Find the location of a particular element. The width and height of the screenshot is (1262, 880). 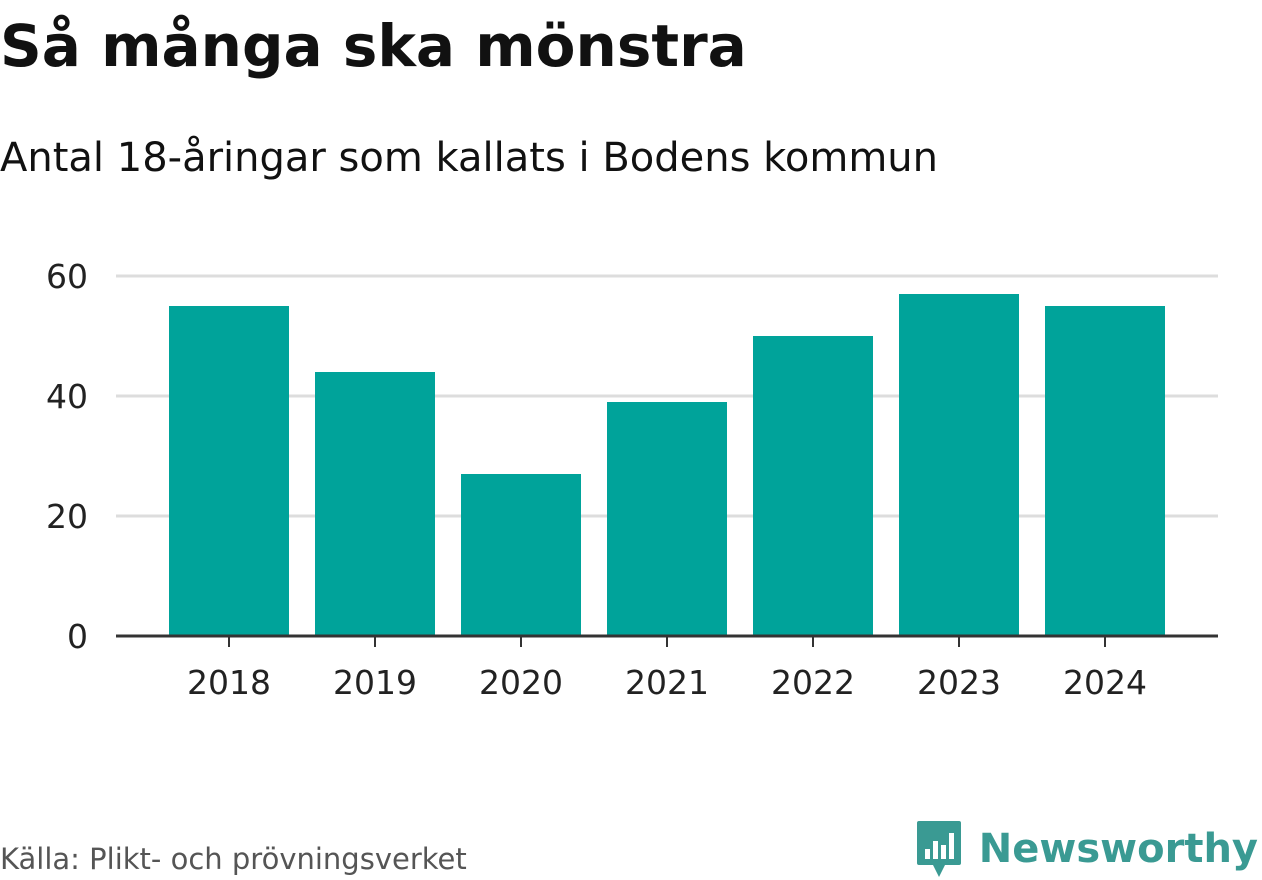

bar-2021 is located at coordinates (667, 519).